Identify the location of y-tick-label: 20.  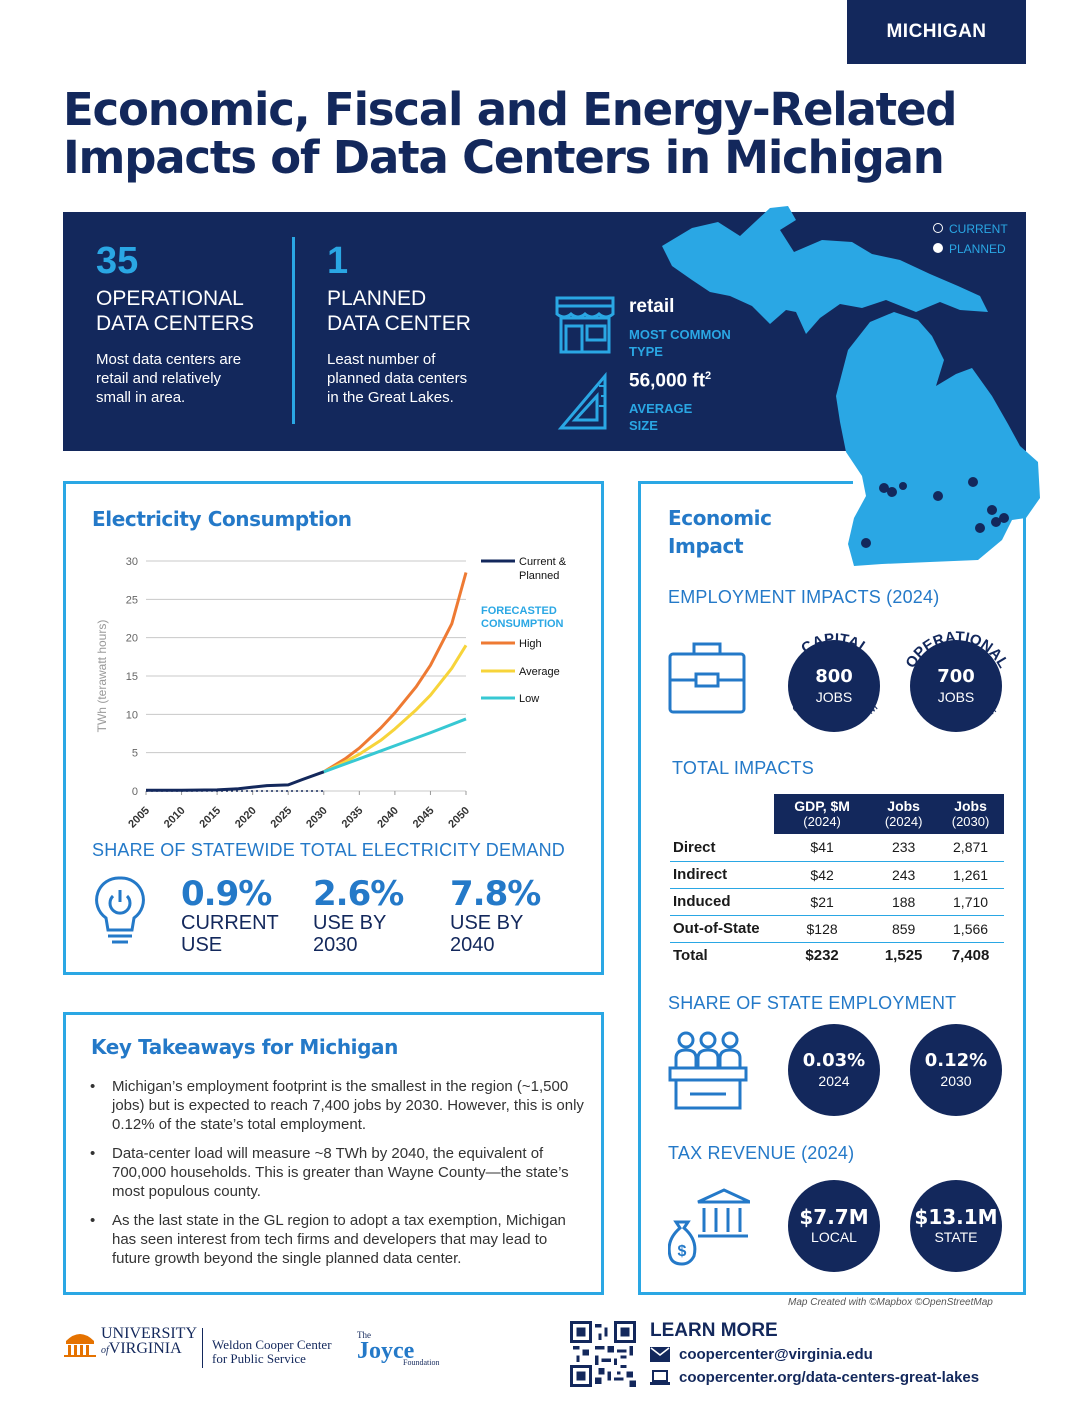
(132, 639).